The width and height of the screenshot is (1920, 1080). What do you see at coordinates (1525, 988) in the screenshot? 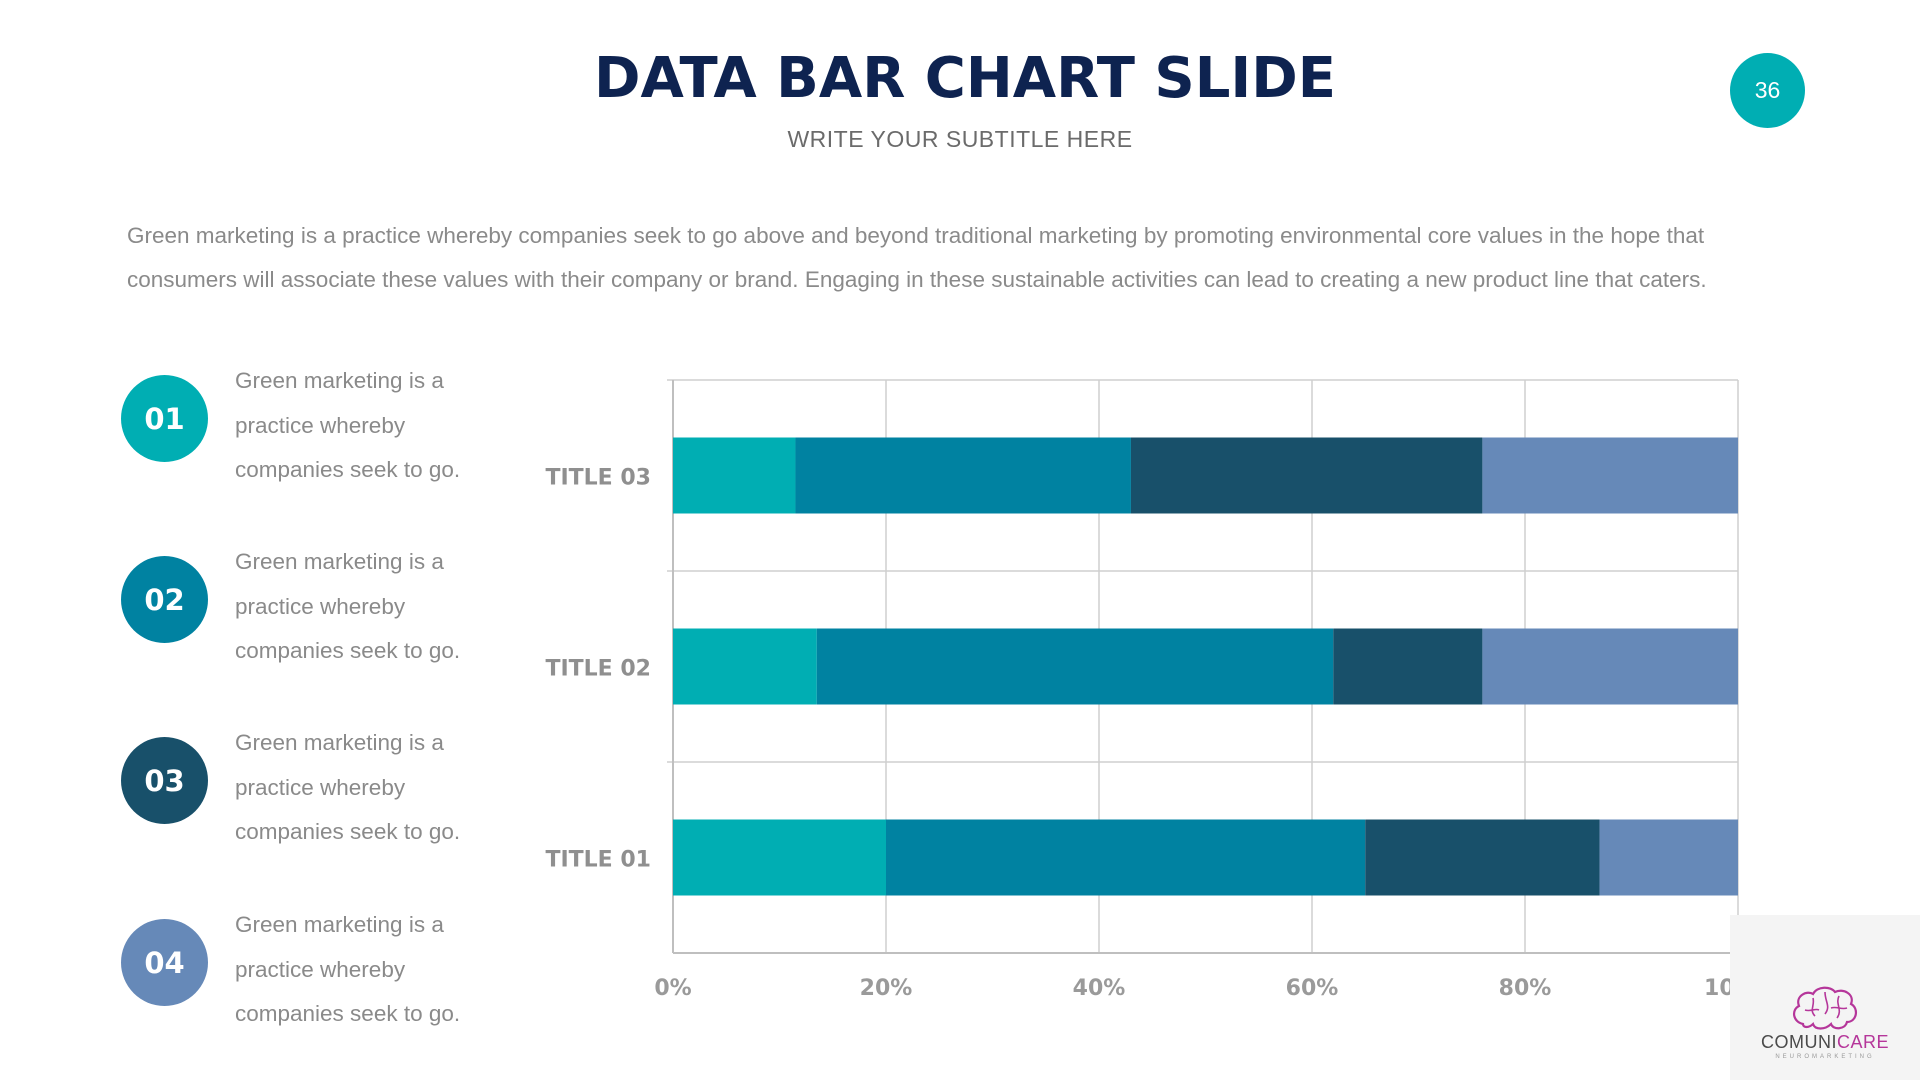
I see `x-tick-label: 80%` at bounding box center [1525, 988].